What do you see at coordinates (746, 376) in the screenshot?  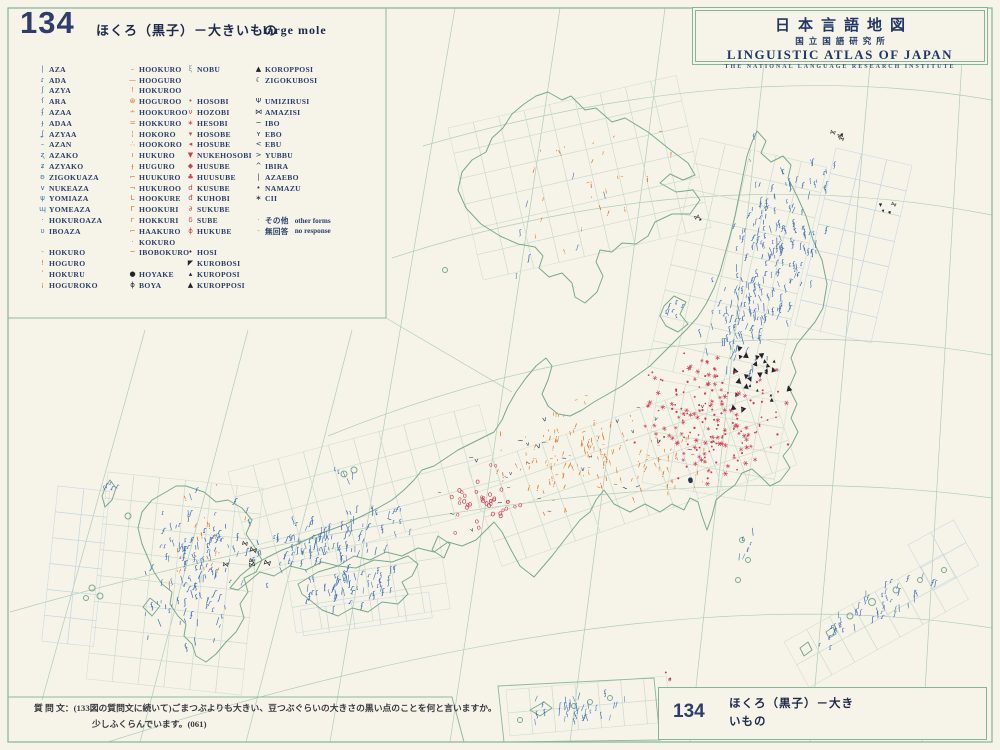 I see `map-symbol: ▼` at bounding box center [746, 376].